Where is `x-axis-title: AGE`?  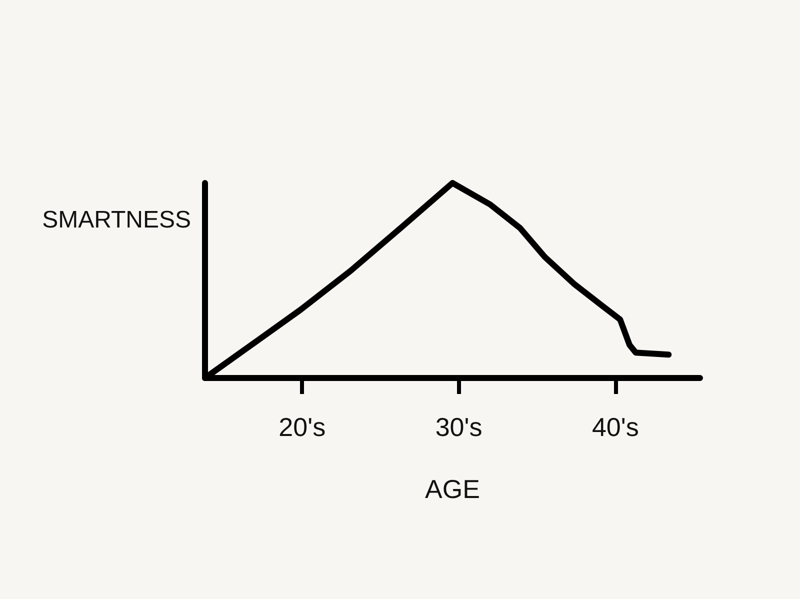 x-axis-title: AGE is located at coordinates (452, 489).